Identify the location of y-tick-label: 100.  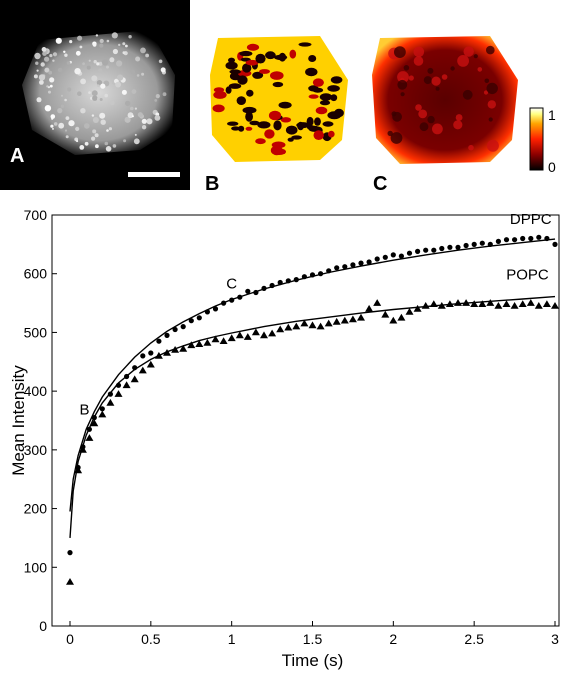
(36, 567).